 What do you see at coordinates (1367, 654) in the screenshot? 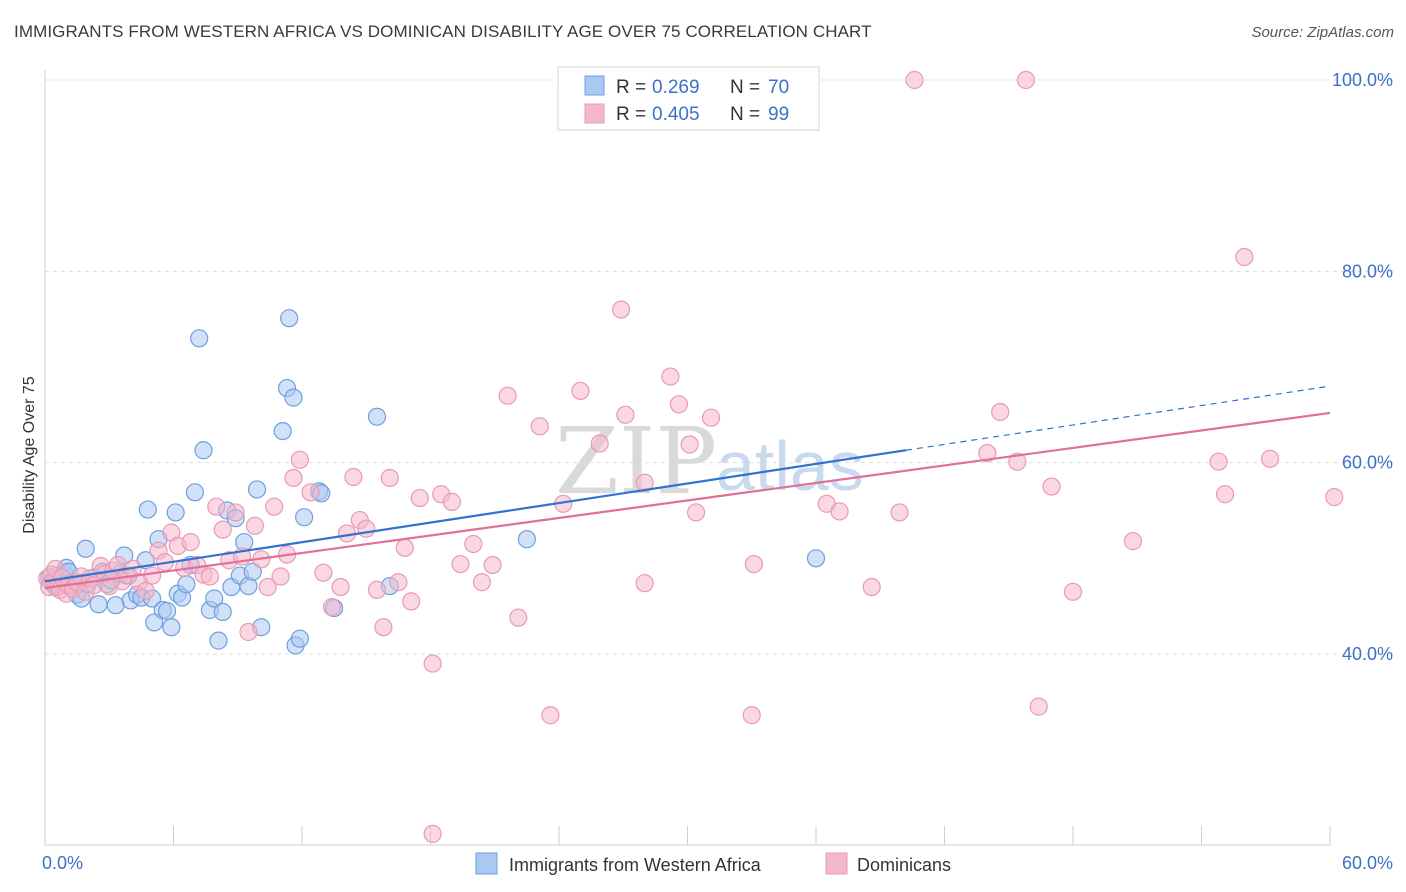
I see `y-tick-label: 40.0%` at bounding box center [1367, 654].